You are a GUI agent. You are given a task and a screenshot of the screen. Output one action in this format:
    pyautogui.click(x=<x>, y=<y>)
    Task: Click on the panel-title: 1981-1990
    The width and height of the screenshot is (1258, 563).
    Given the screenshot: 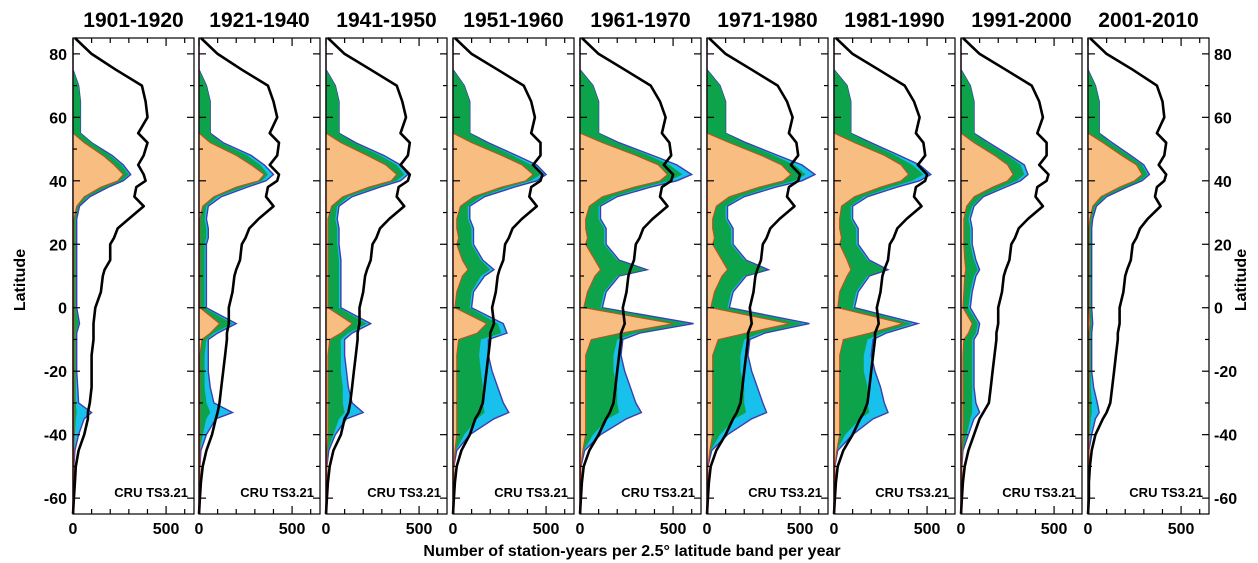 What is the action you would take?
    pyautogui.click(x=894, y=20)
    